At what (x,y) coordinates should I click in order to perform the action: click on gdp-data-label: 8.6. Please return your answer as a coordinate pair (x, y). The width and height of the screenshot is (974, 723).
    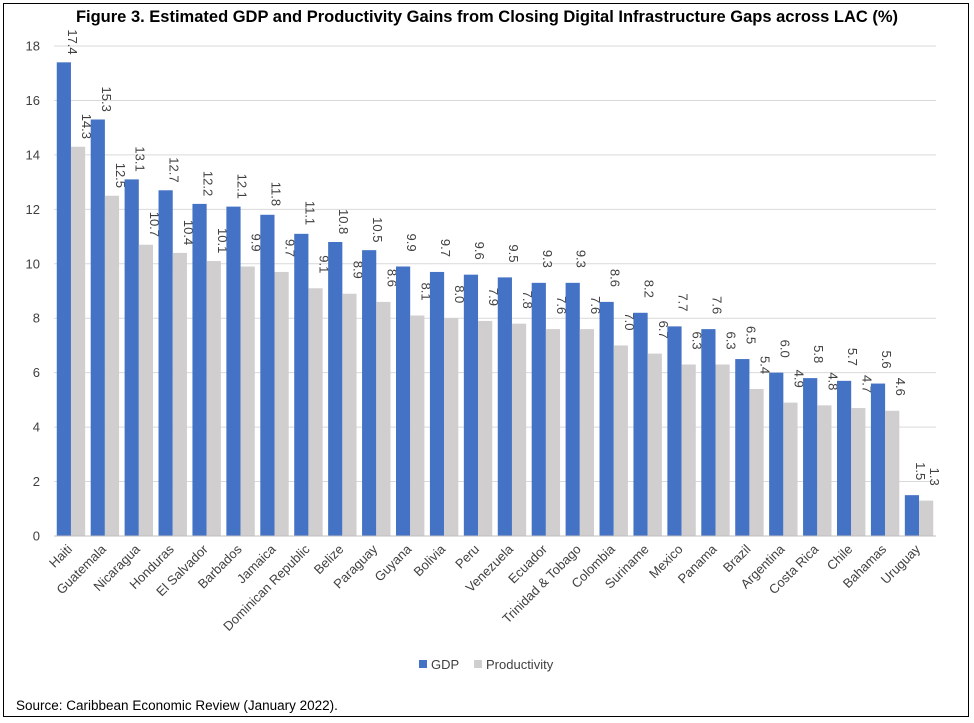
    Looking at the image, I should click on (615, 278).